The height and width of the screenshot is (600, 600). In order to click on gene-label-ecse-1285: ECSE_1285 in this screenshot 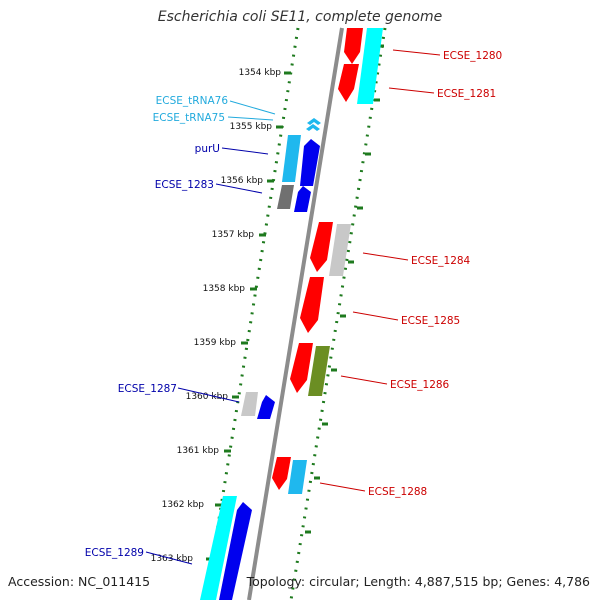, I will do `click(430, 321)`.